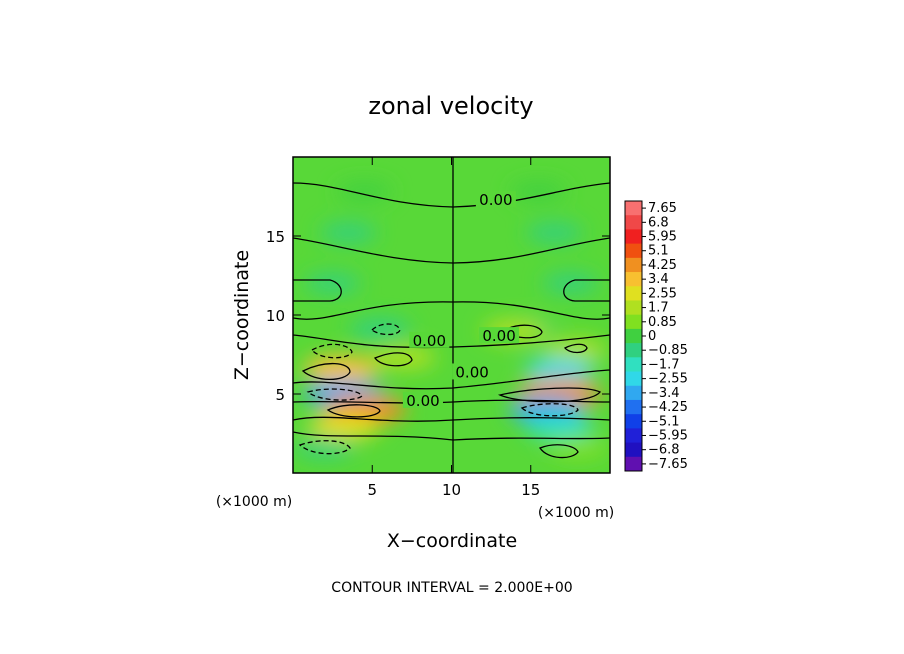 This screenshot has height=654, width=904. What do you see at coordinates (664, 421) in the screenshot?
I see `colorbar-label: −5.1` at bounding box center [664, 421].